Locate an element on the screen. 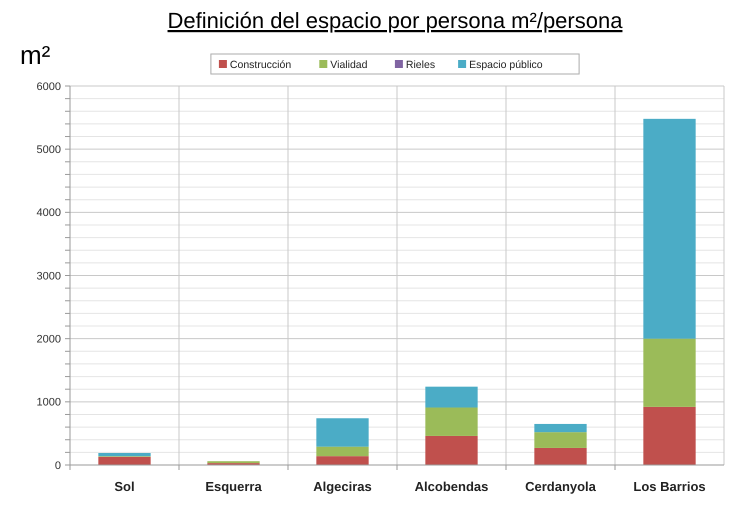 The image size is (752, 523). y-tick-label: 1000 is located at coordinates (48, 402).